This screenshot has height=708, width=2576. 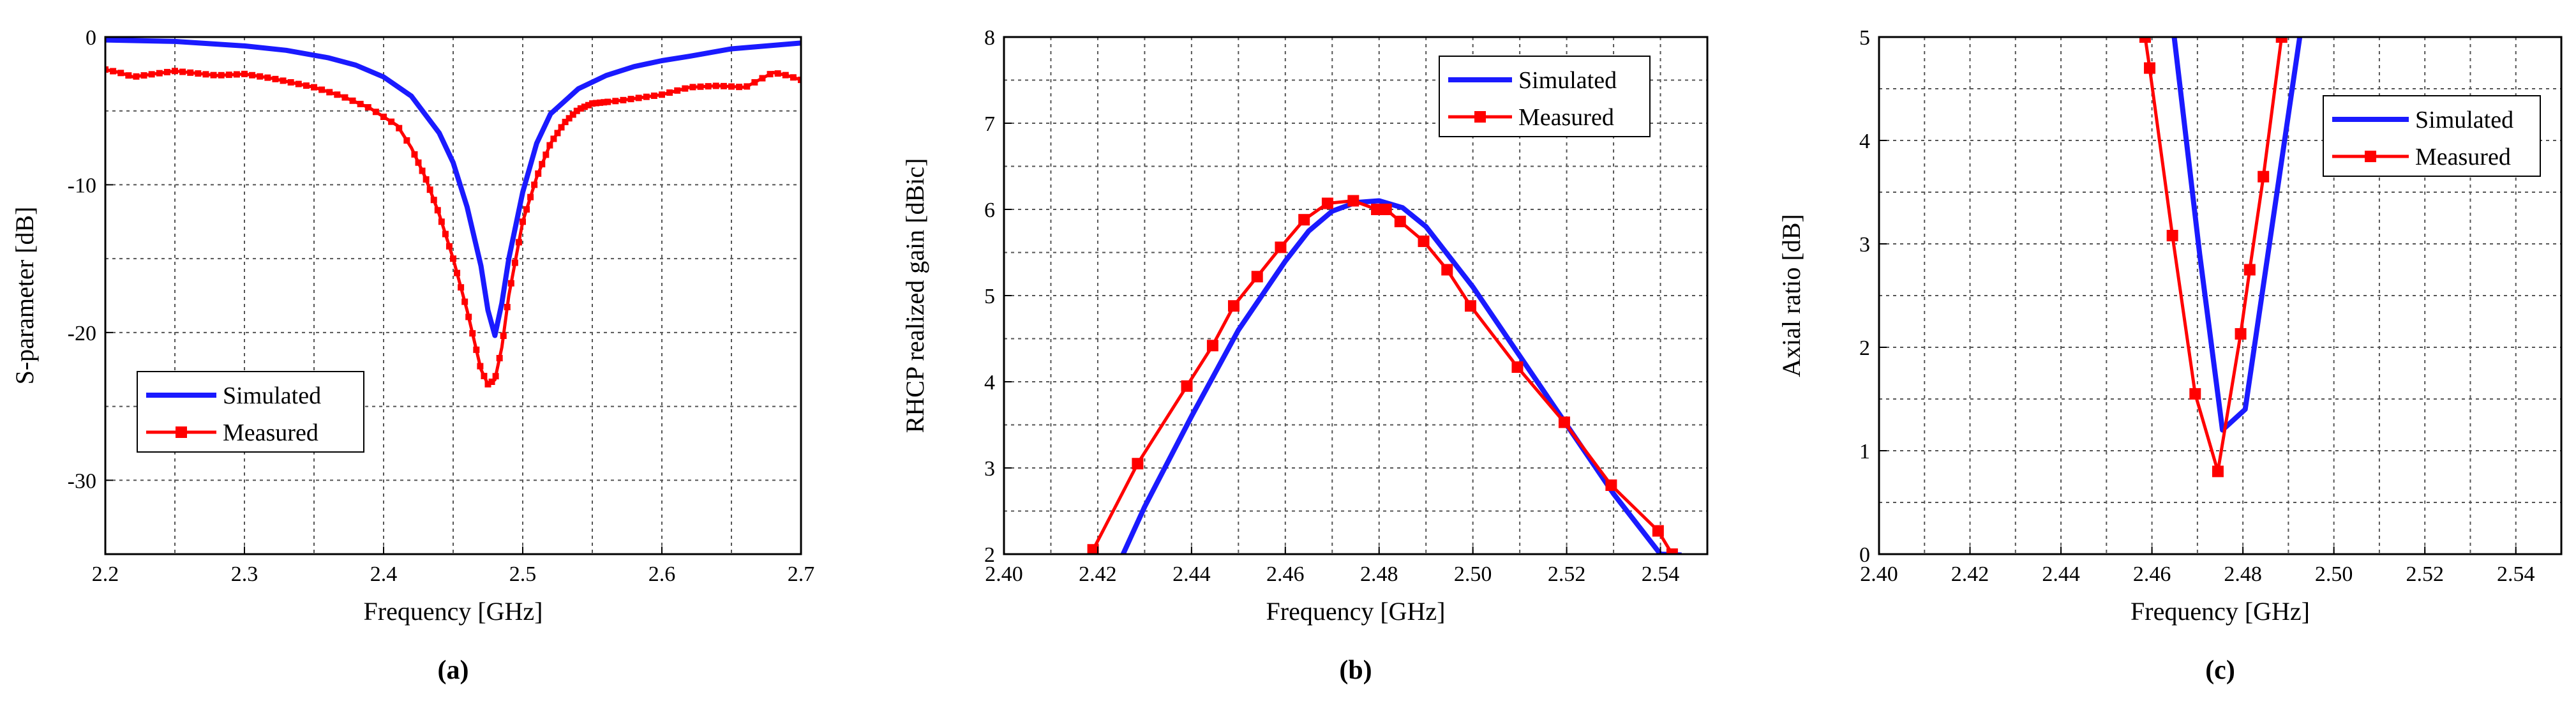 I want to click on y-axis-label: RHCP realized gain [dBic], so click(x=915, y=296).